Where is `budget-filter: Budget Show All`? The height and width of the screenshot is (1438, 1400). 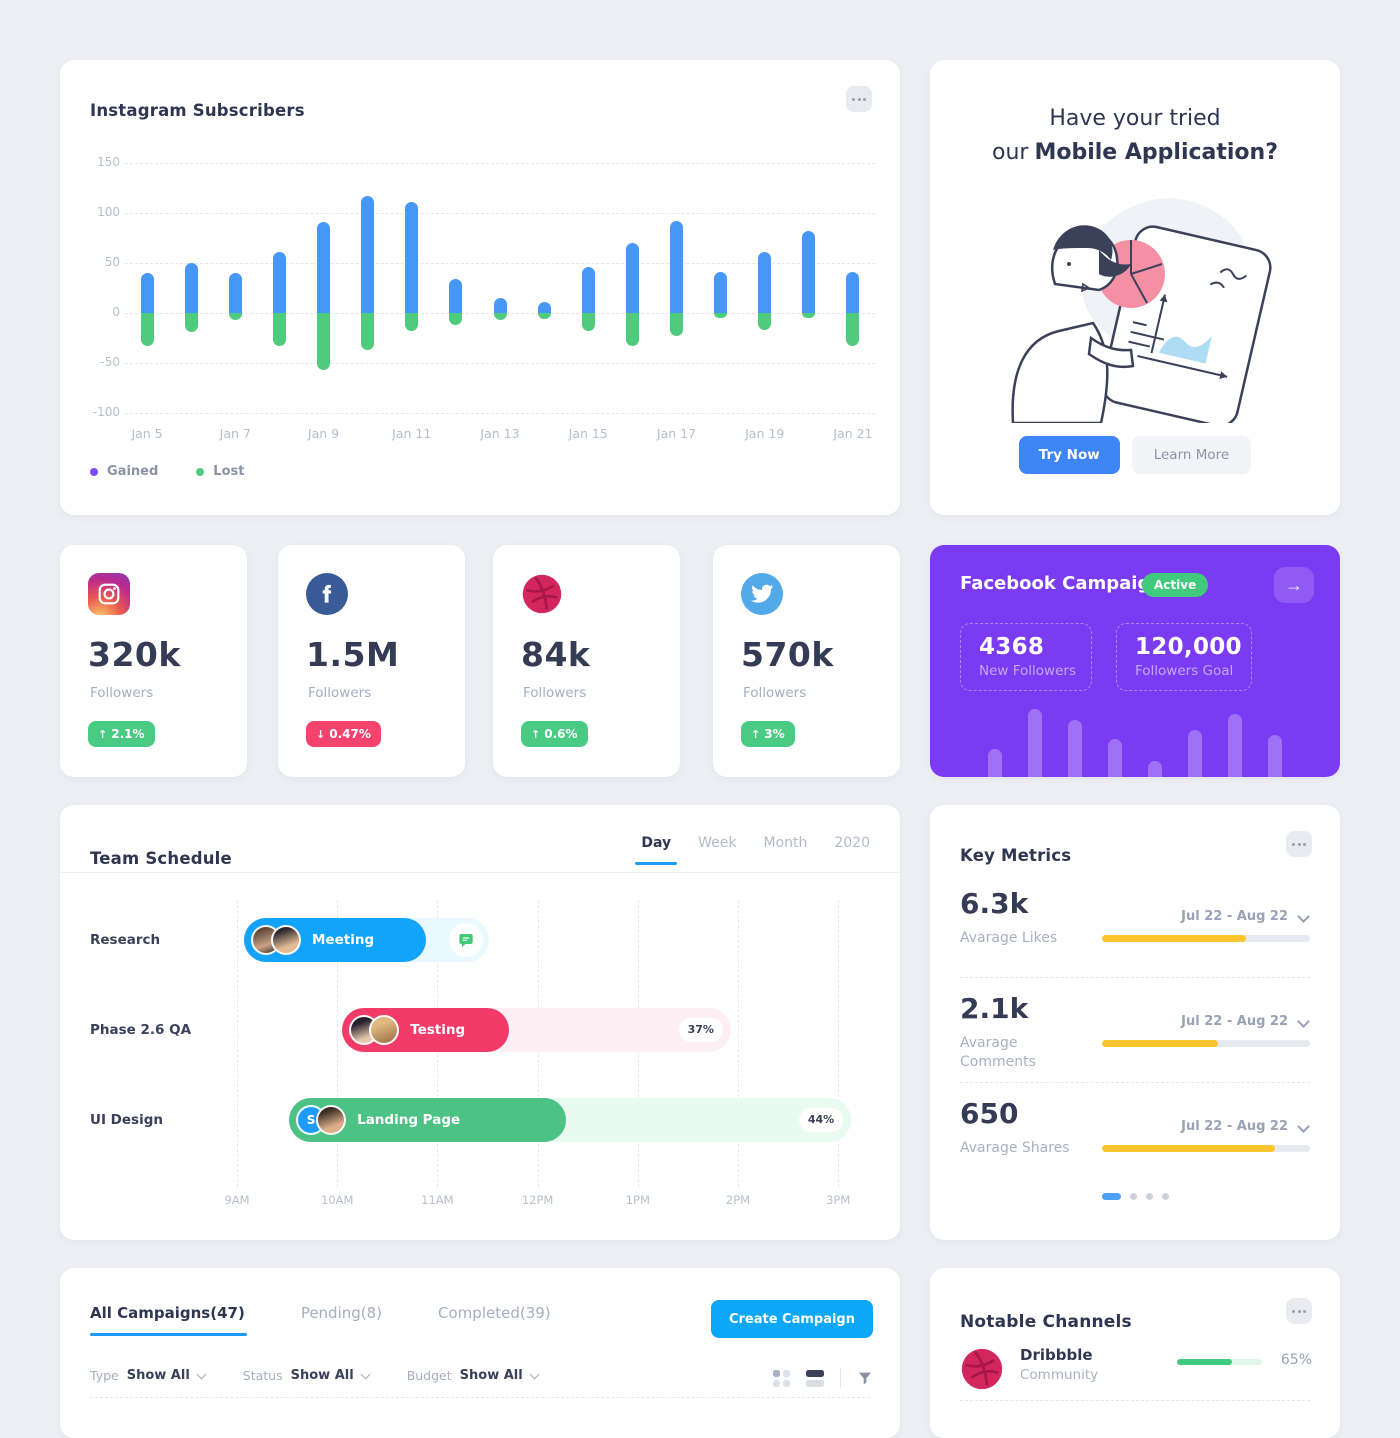 budget-filter: Budget Show All is located at coordinates (473, 1375).